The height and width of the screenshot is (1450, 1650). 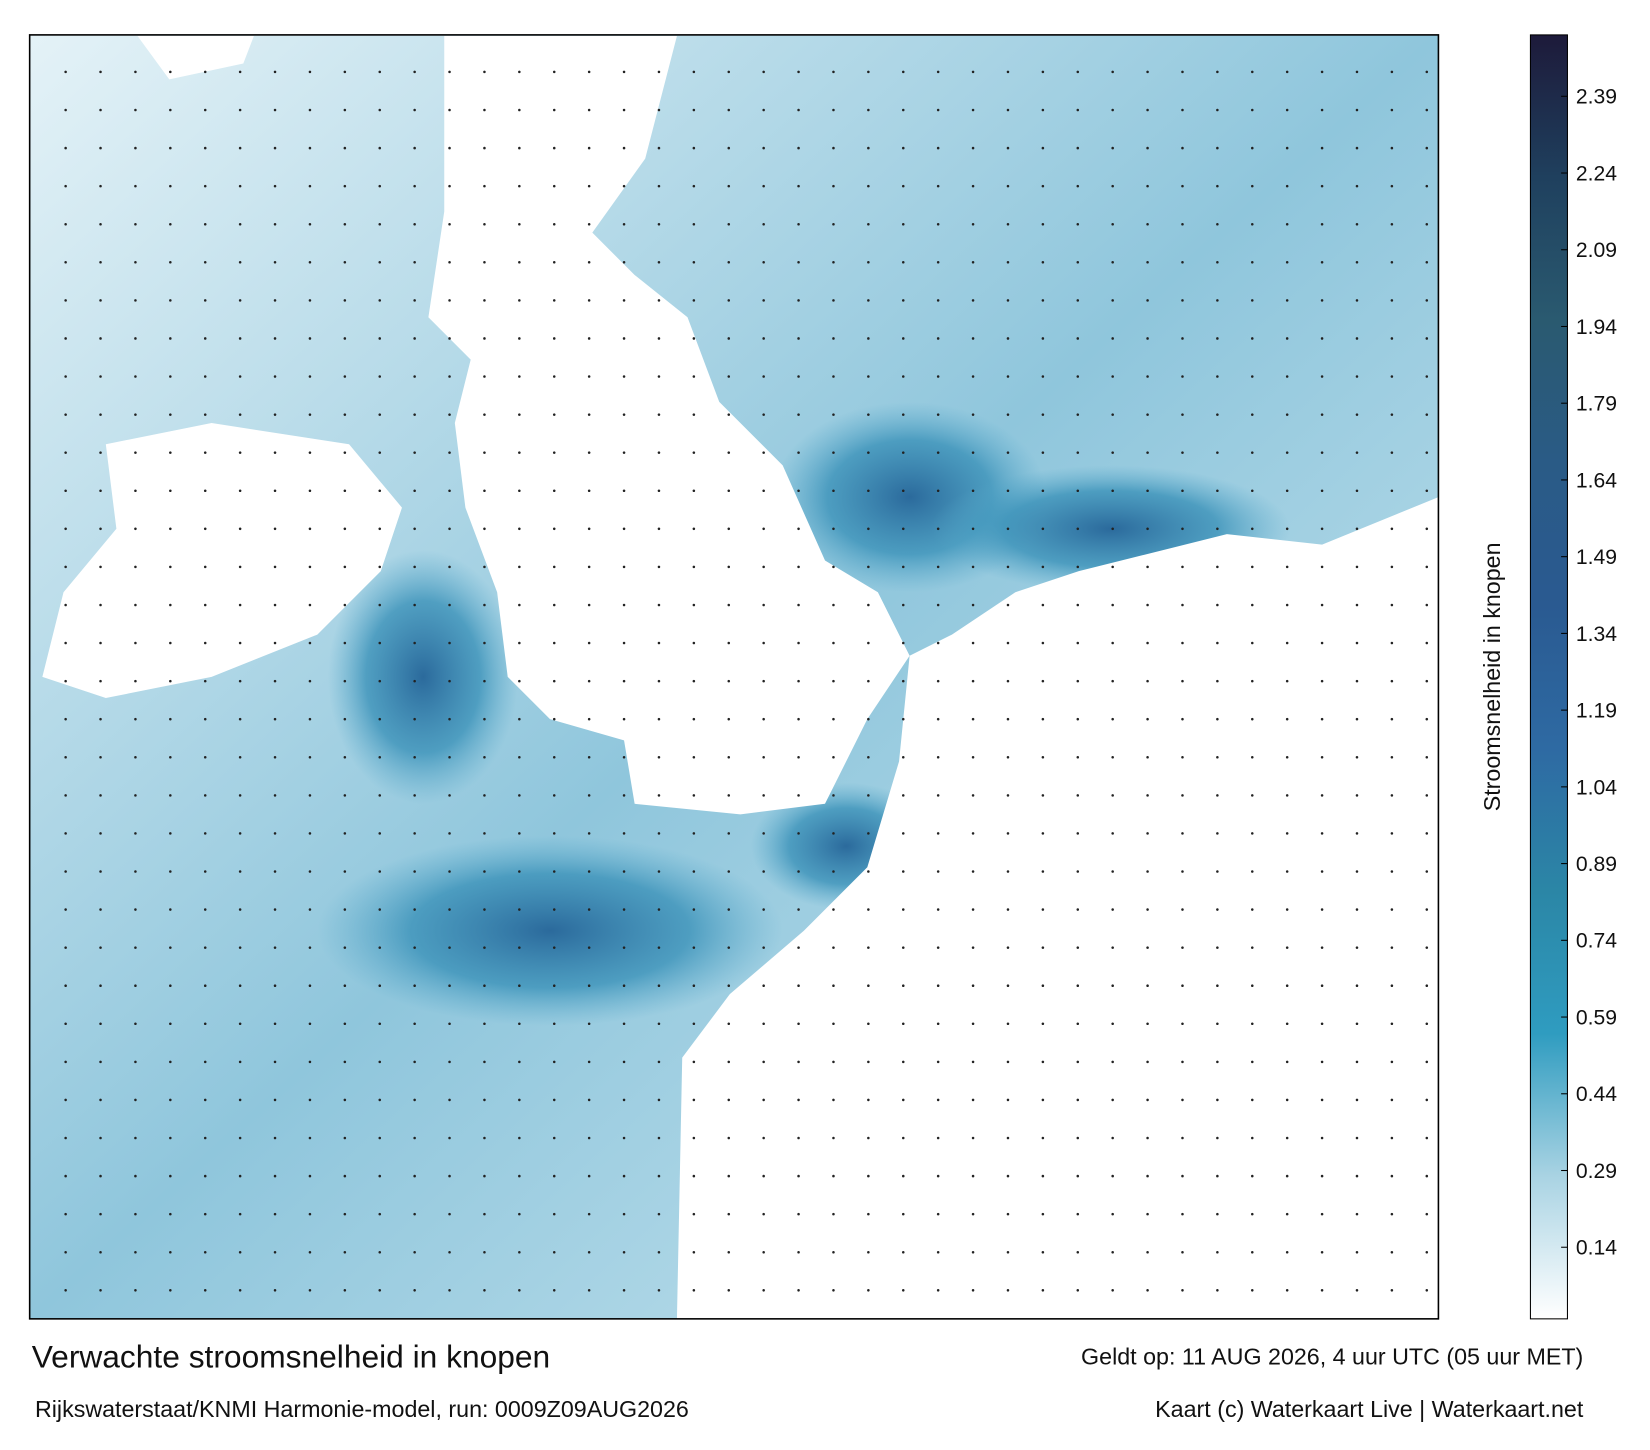 I want to click on colorbar-tick-label: 1.04, so click(x=1596, y=787).